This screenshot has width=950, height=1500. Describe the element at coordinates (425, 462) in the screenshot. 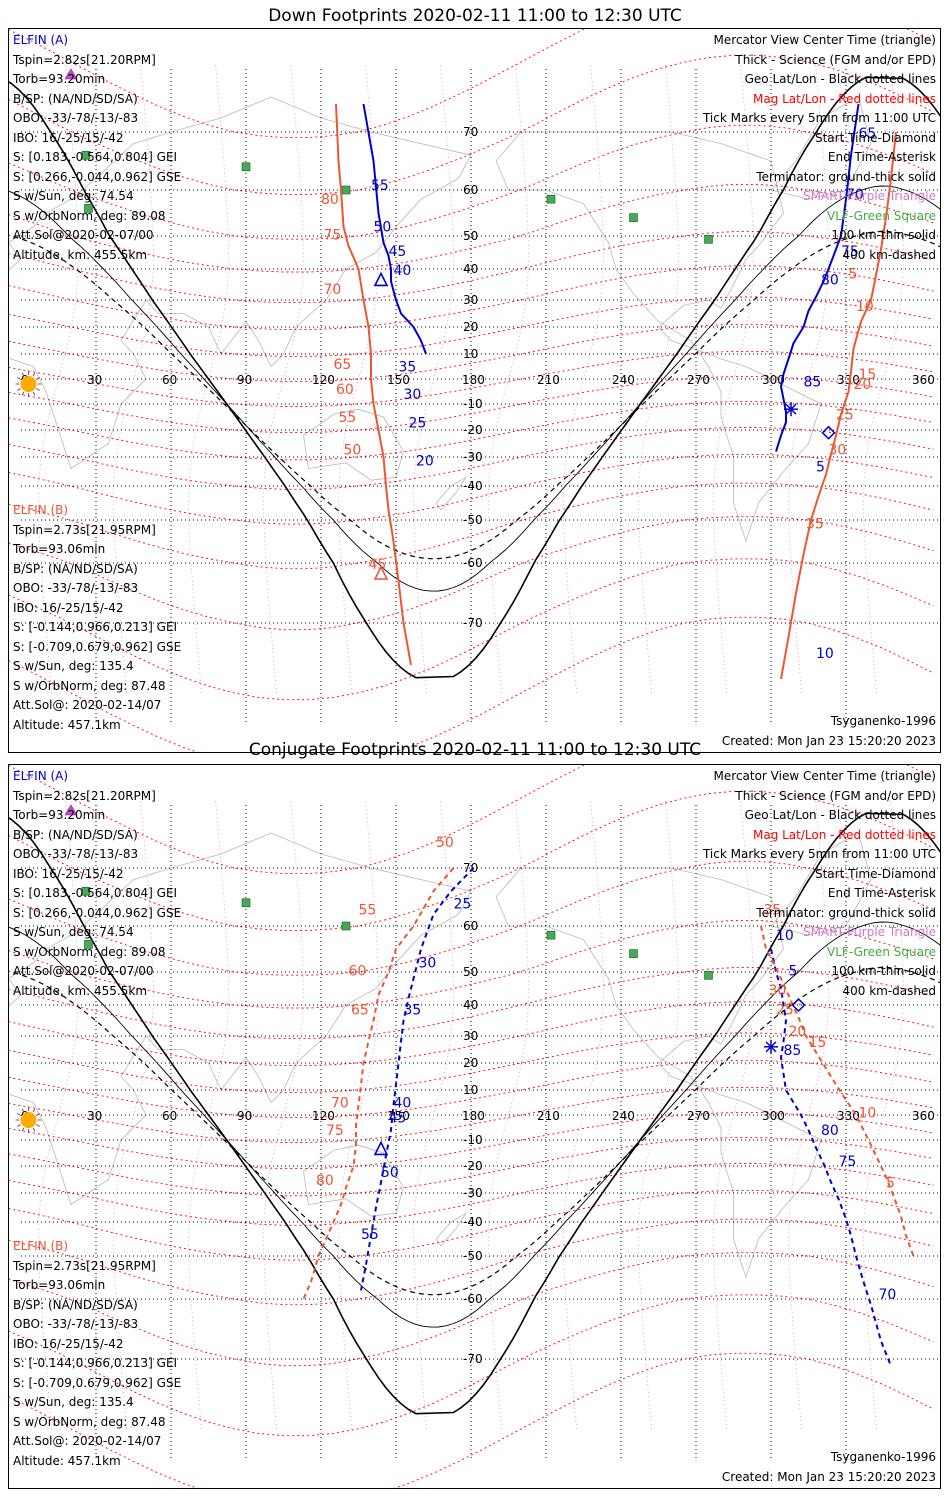

I see `elfin-a-tick-label: 20` at that location.